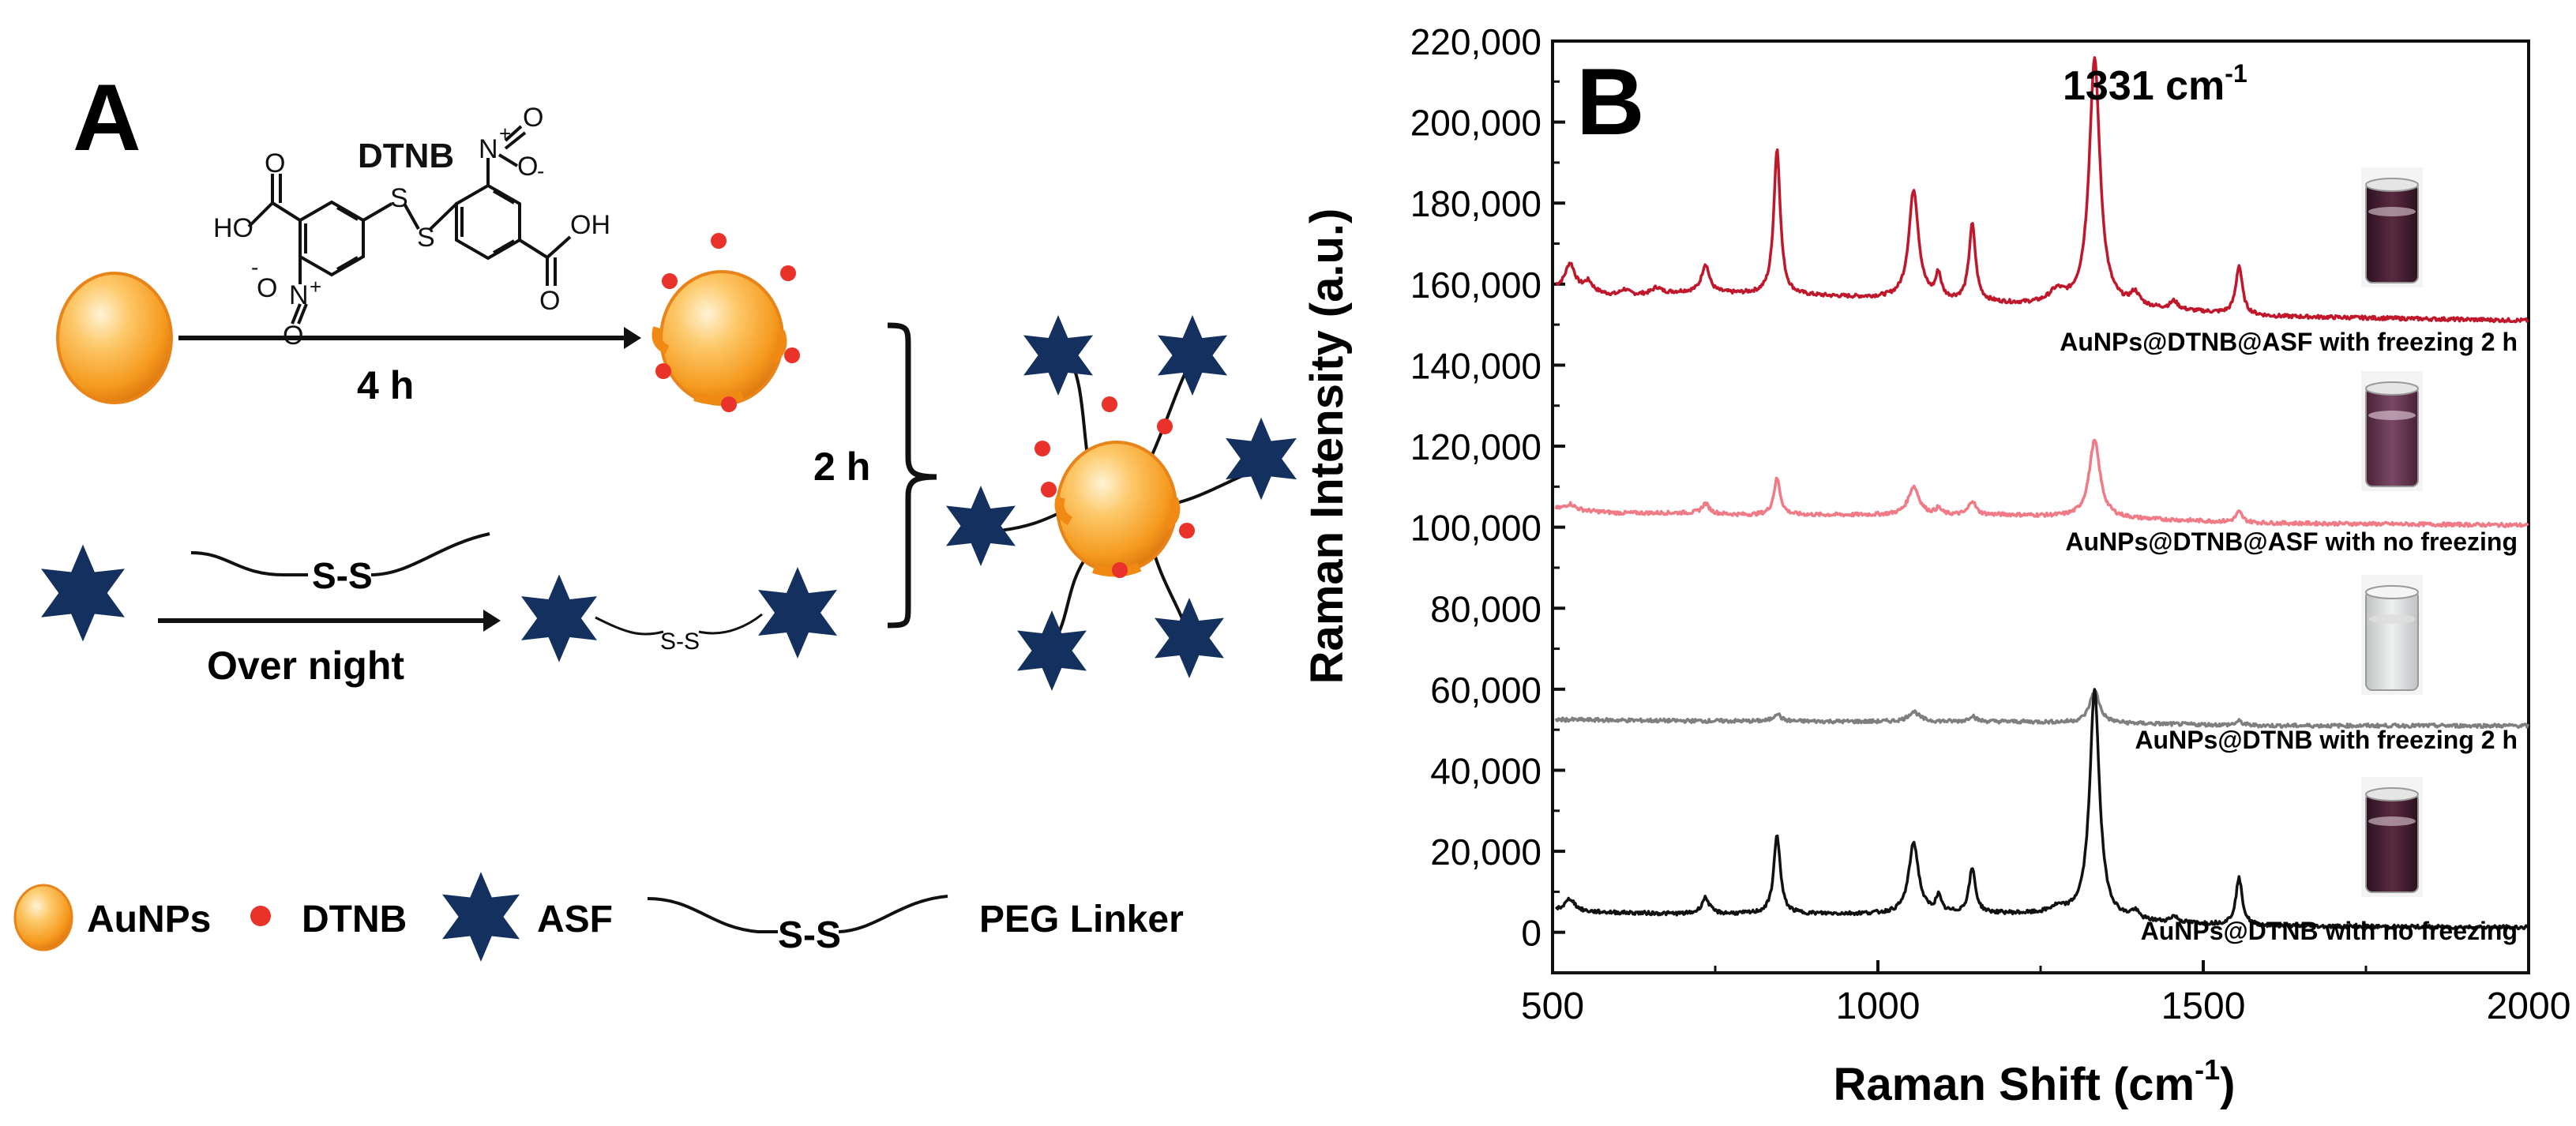 The width and height of the screenshot is (2576, 1126). Describe the element at coordinates (549, 301) in the screenshot. I see `atom-o-right-bottom: O` at that location.